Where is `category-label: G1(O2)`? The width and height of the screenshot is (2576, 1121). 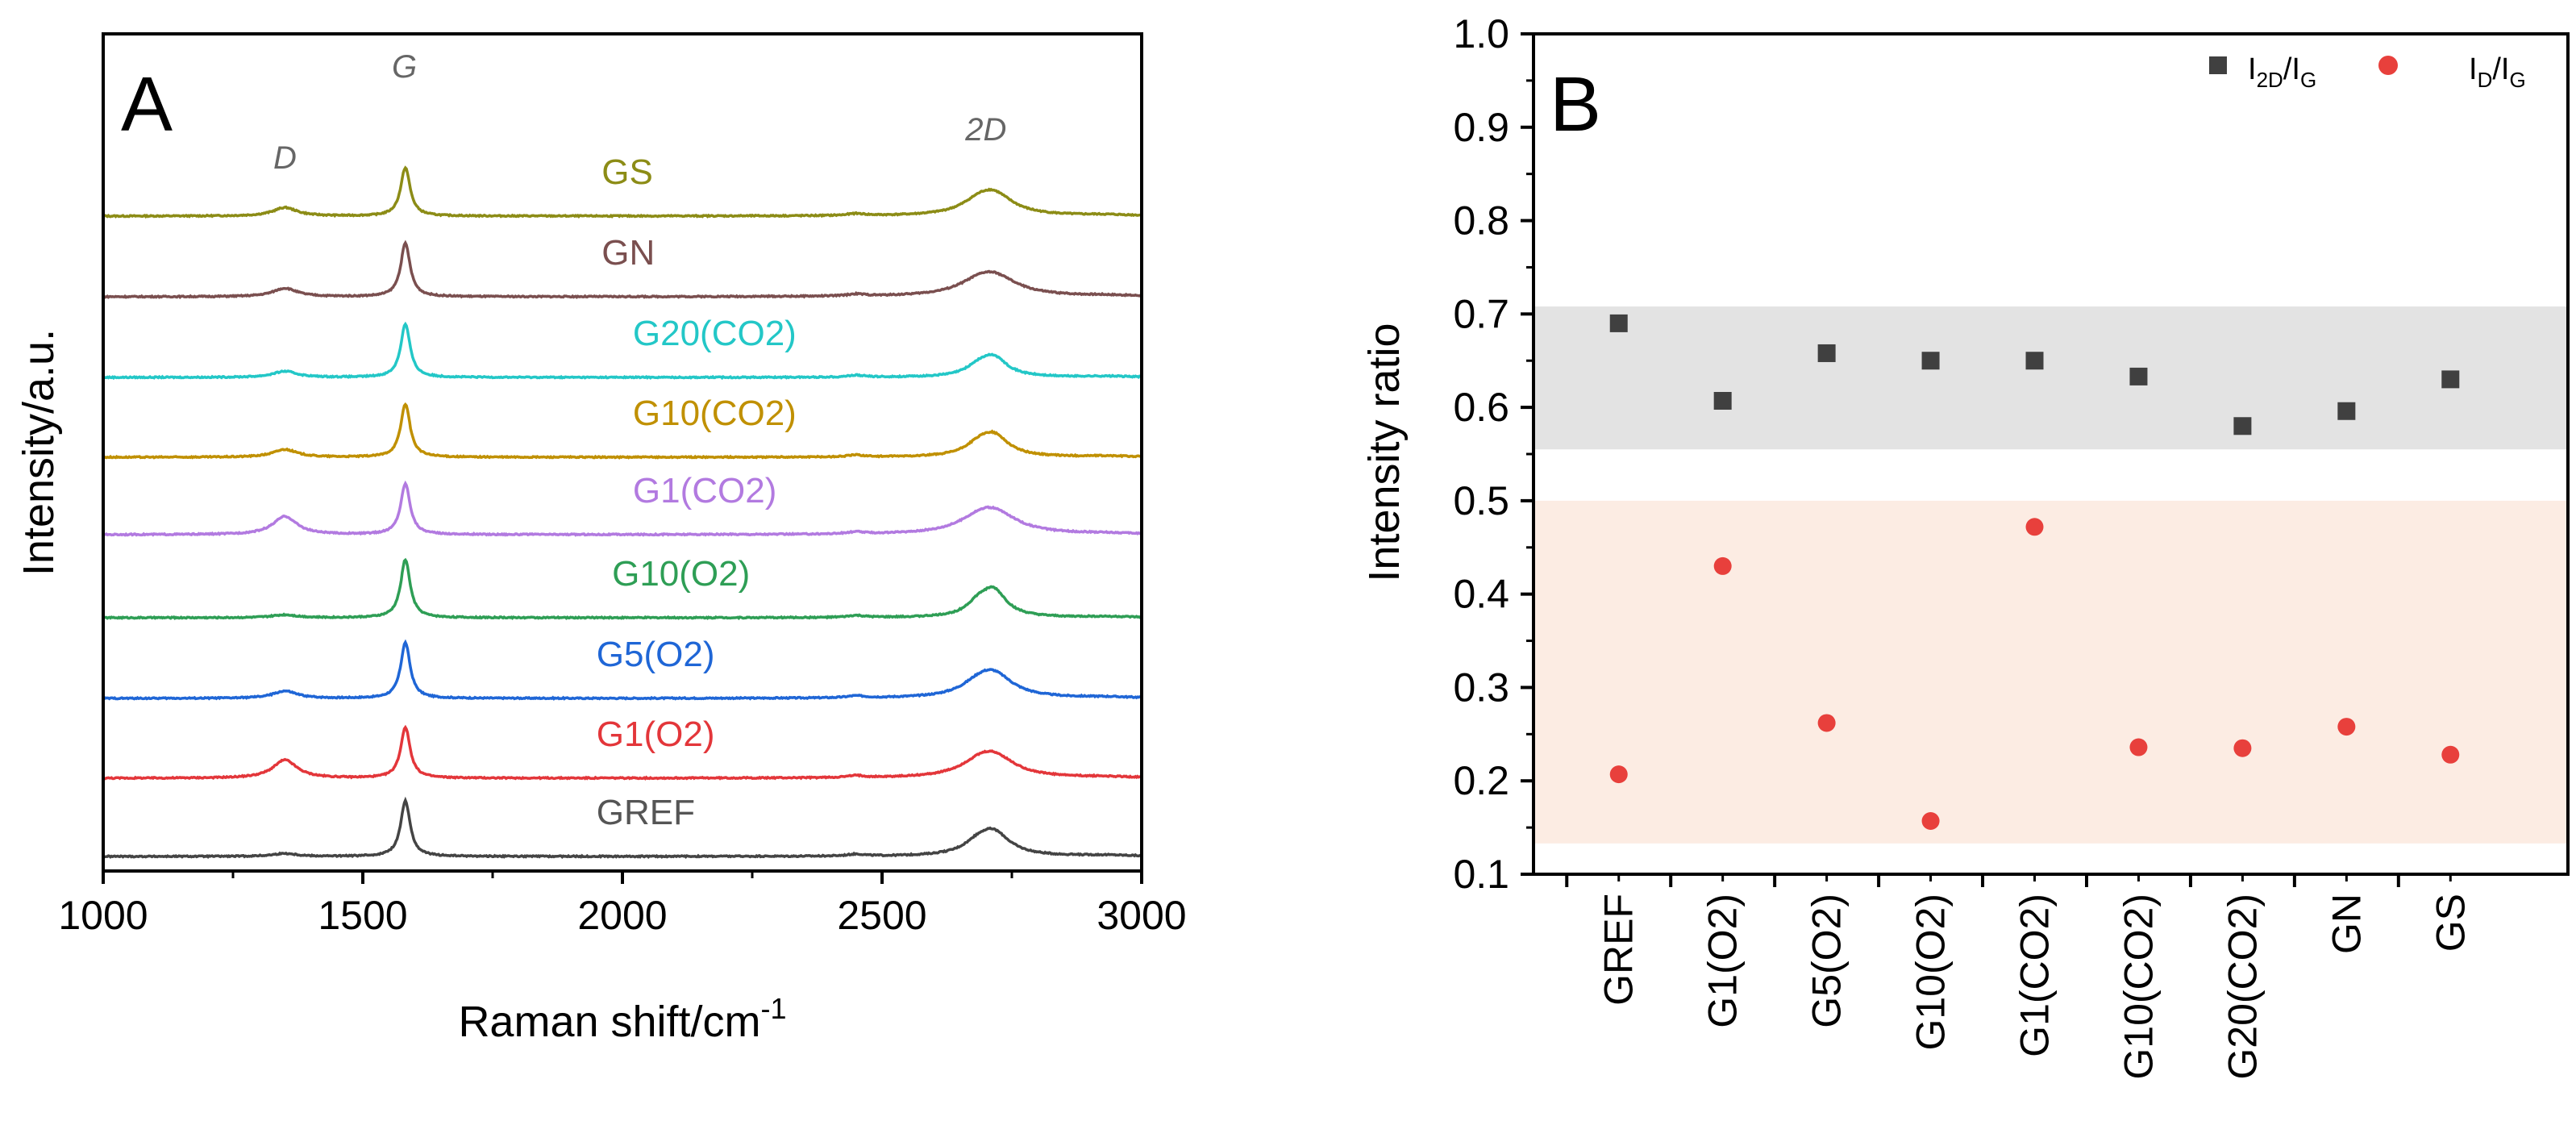 category-label: G1(O2) is located at coordinates (1723, 961).